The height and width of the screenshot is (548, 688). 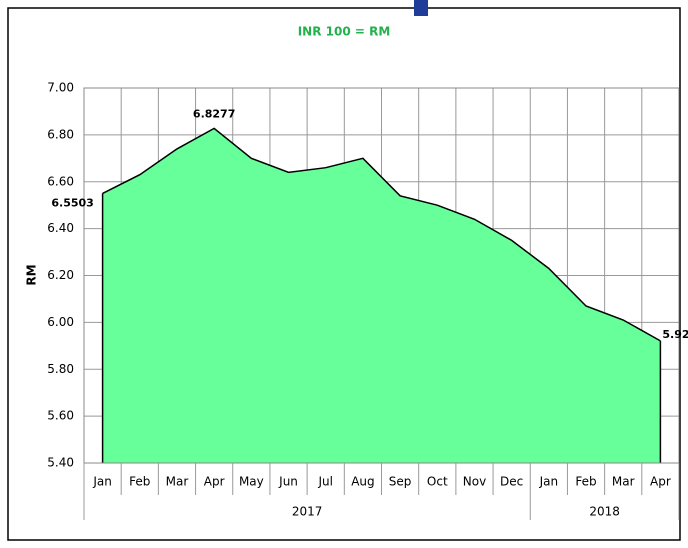 I want to click on chart-title: INR 100 = RM, so click(x=344, y=32).